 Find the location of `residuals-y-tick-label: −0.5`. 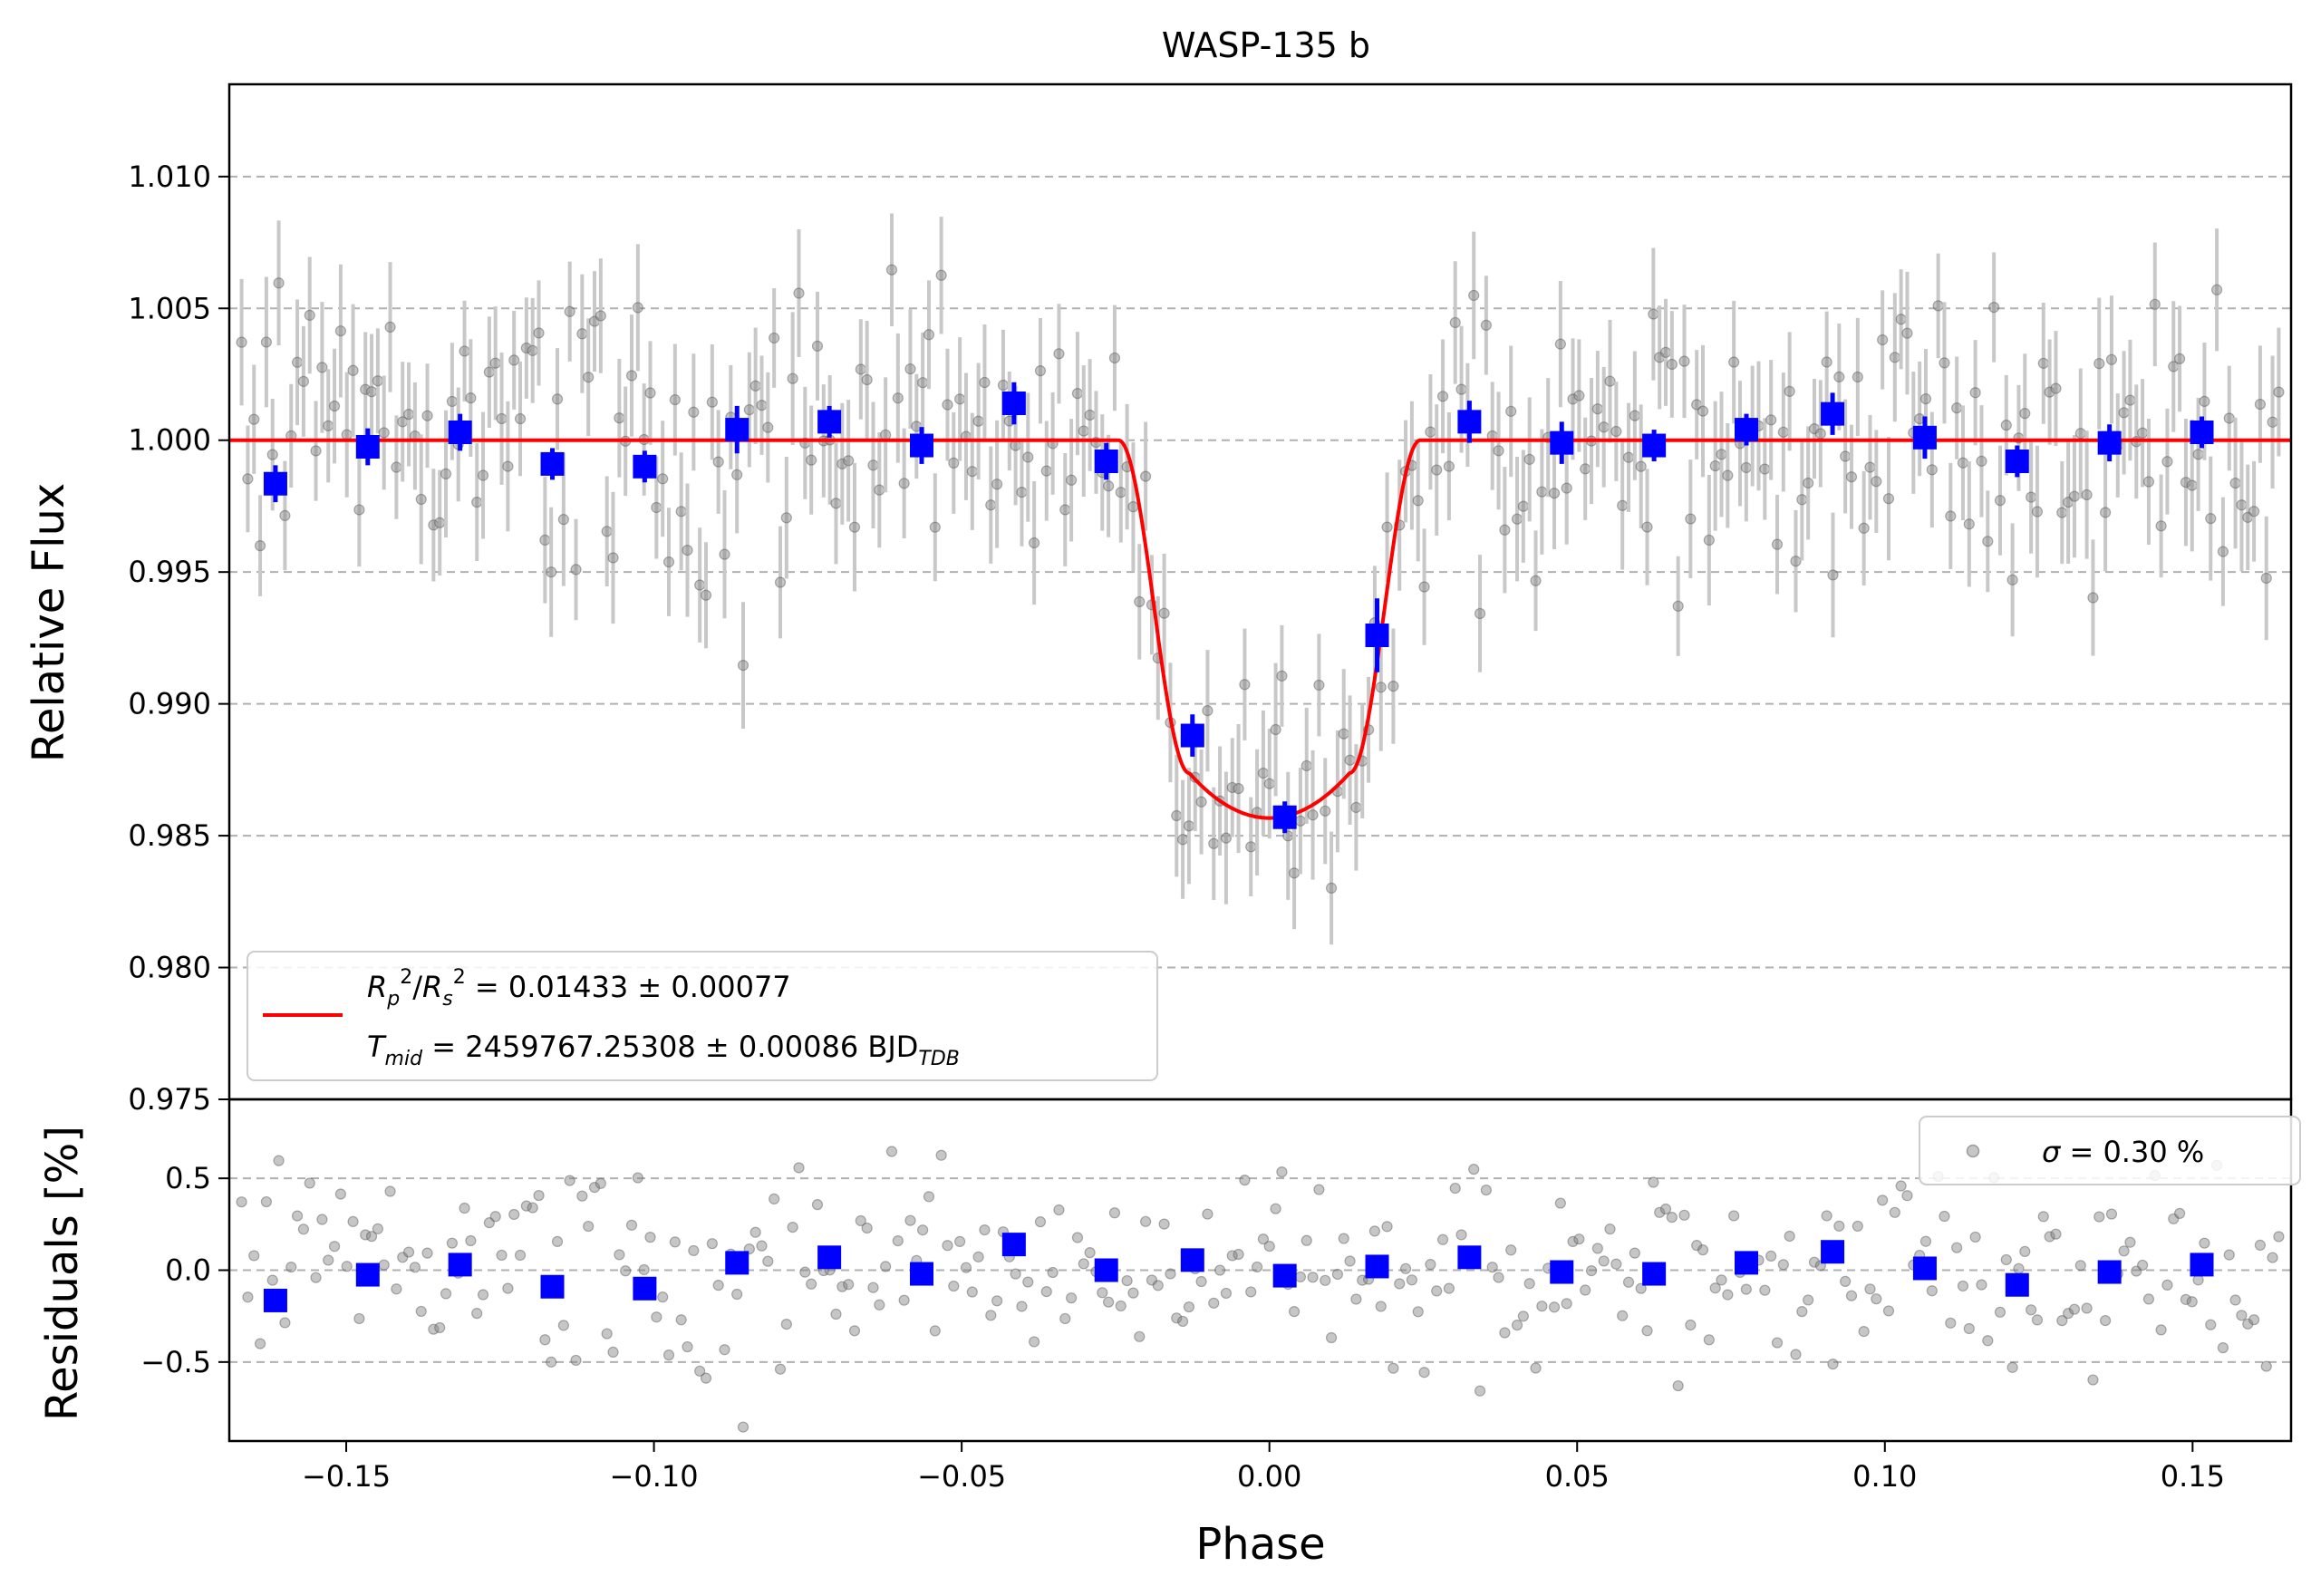

residuals-y-tick-label: −0.5 is located at coordinates (176, 1362).